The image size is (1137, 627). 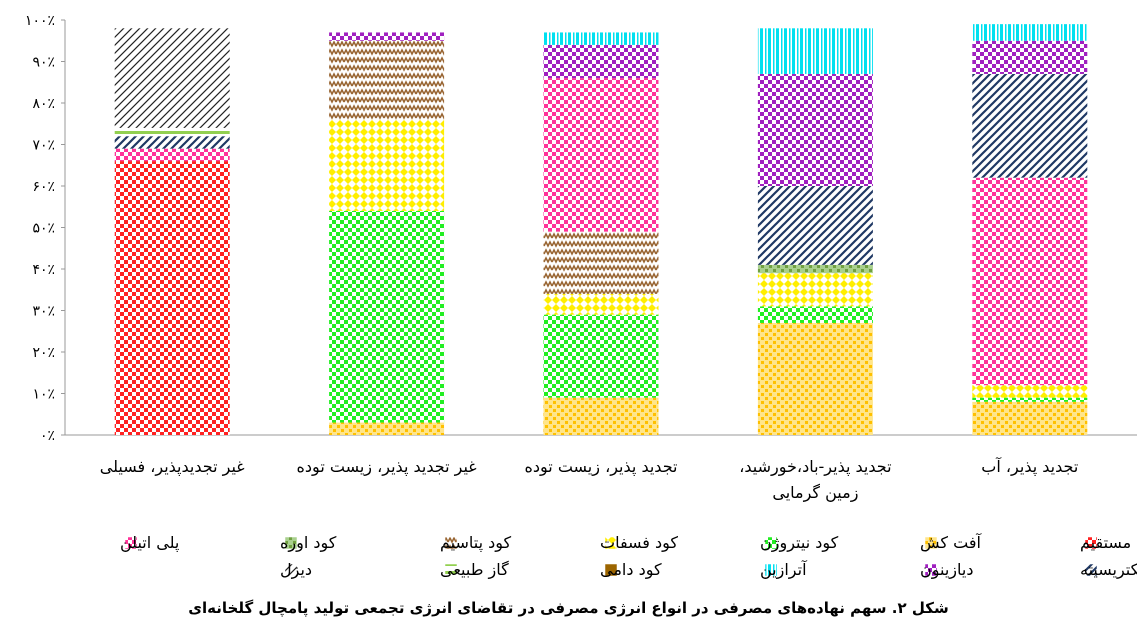 What do you see at coordinates (815, 493) in the screenshot?
I see `category-label: زمین گرمایی` at bounding box center [815, 493].